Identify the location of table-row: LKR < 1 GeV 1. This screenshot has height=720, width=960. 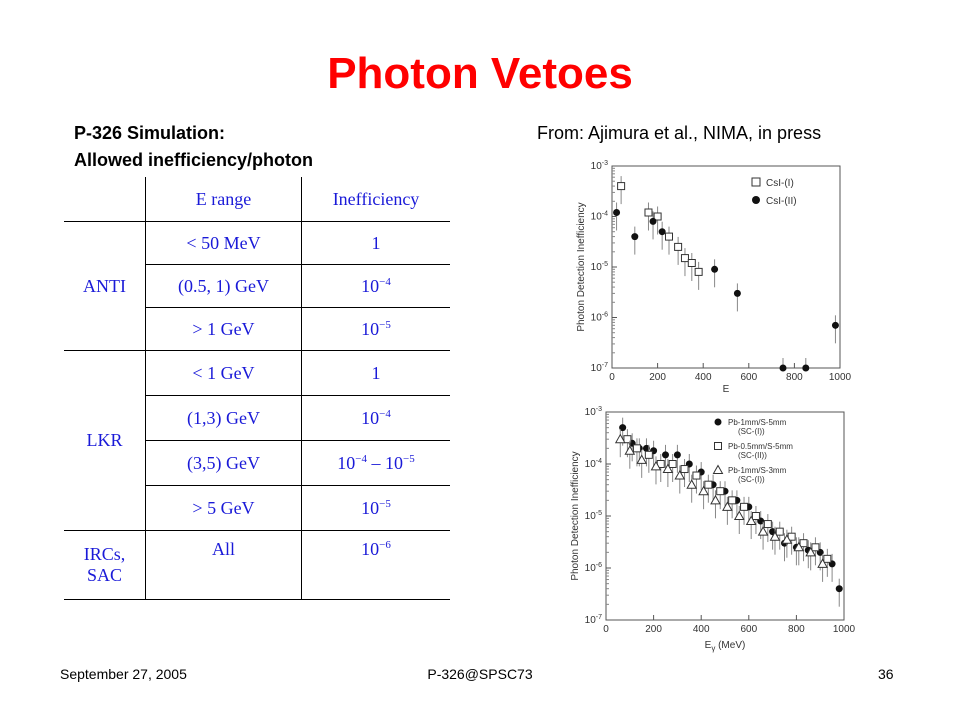
(257, 440).